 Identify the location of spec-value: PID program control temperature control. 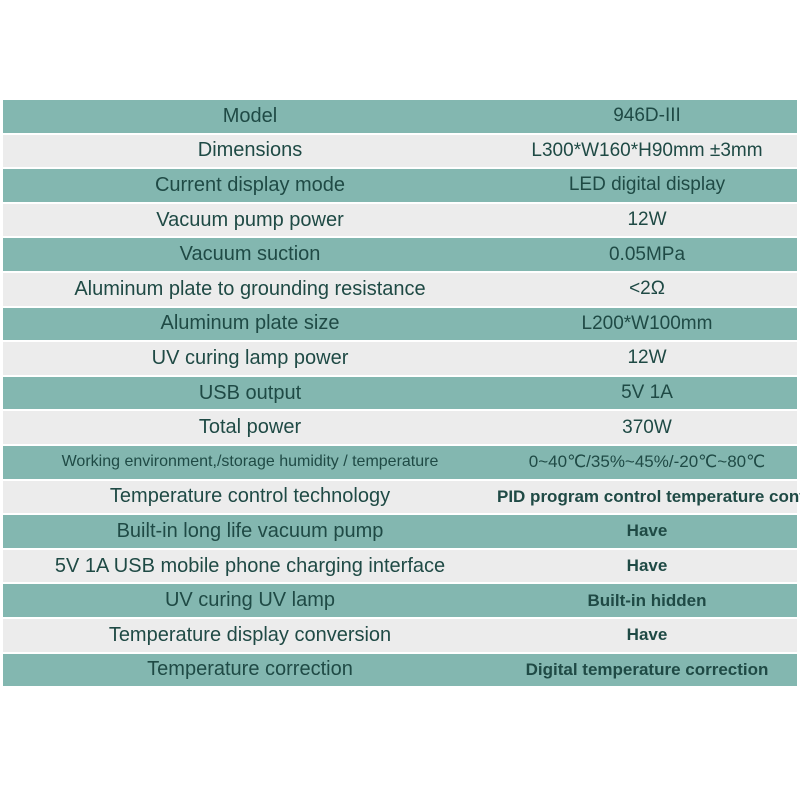
(648, 496).